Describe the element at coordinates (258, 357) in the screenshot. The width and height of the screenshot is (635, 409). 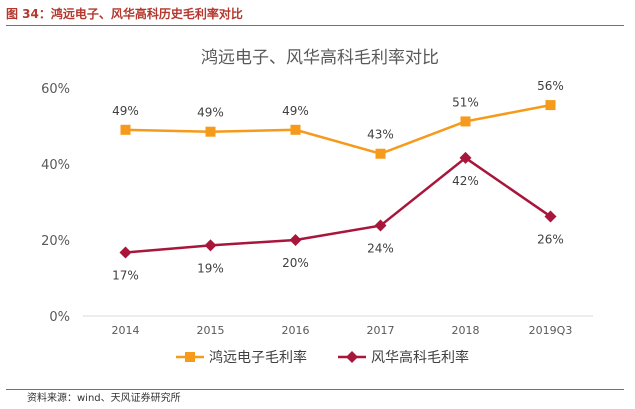
I see `legend-label: 鸿远电子毛利率` at that location.